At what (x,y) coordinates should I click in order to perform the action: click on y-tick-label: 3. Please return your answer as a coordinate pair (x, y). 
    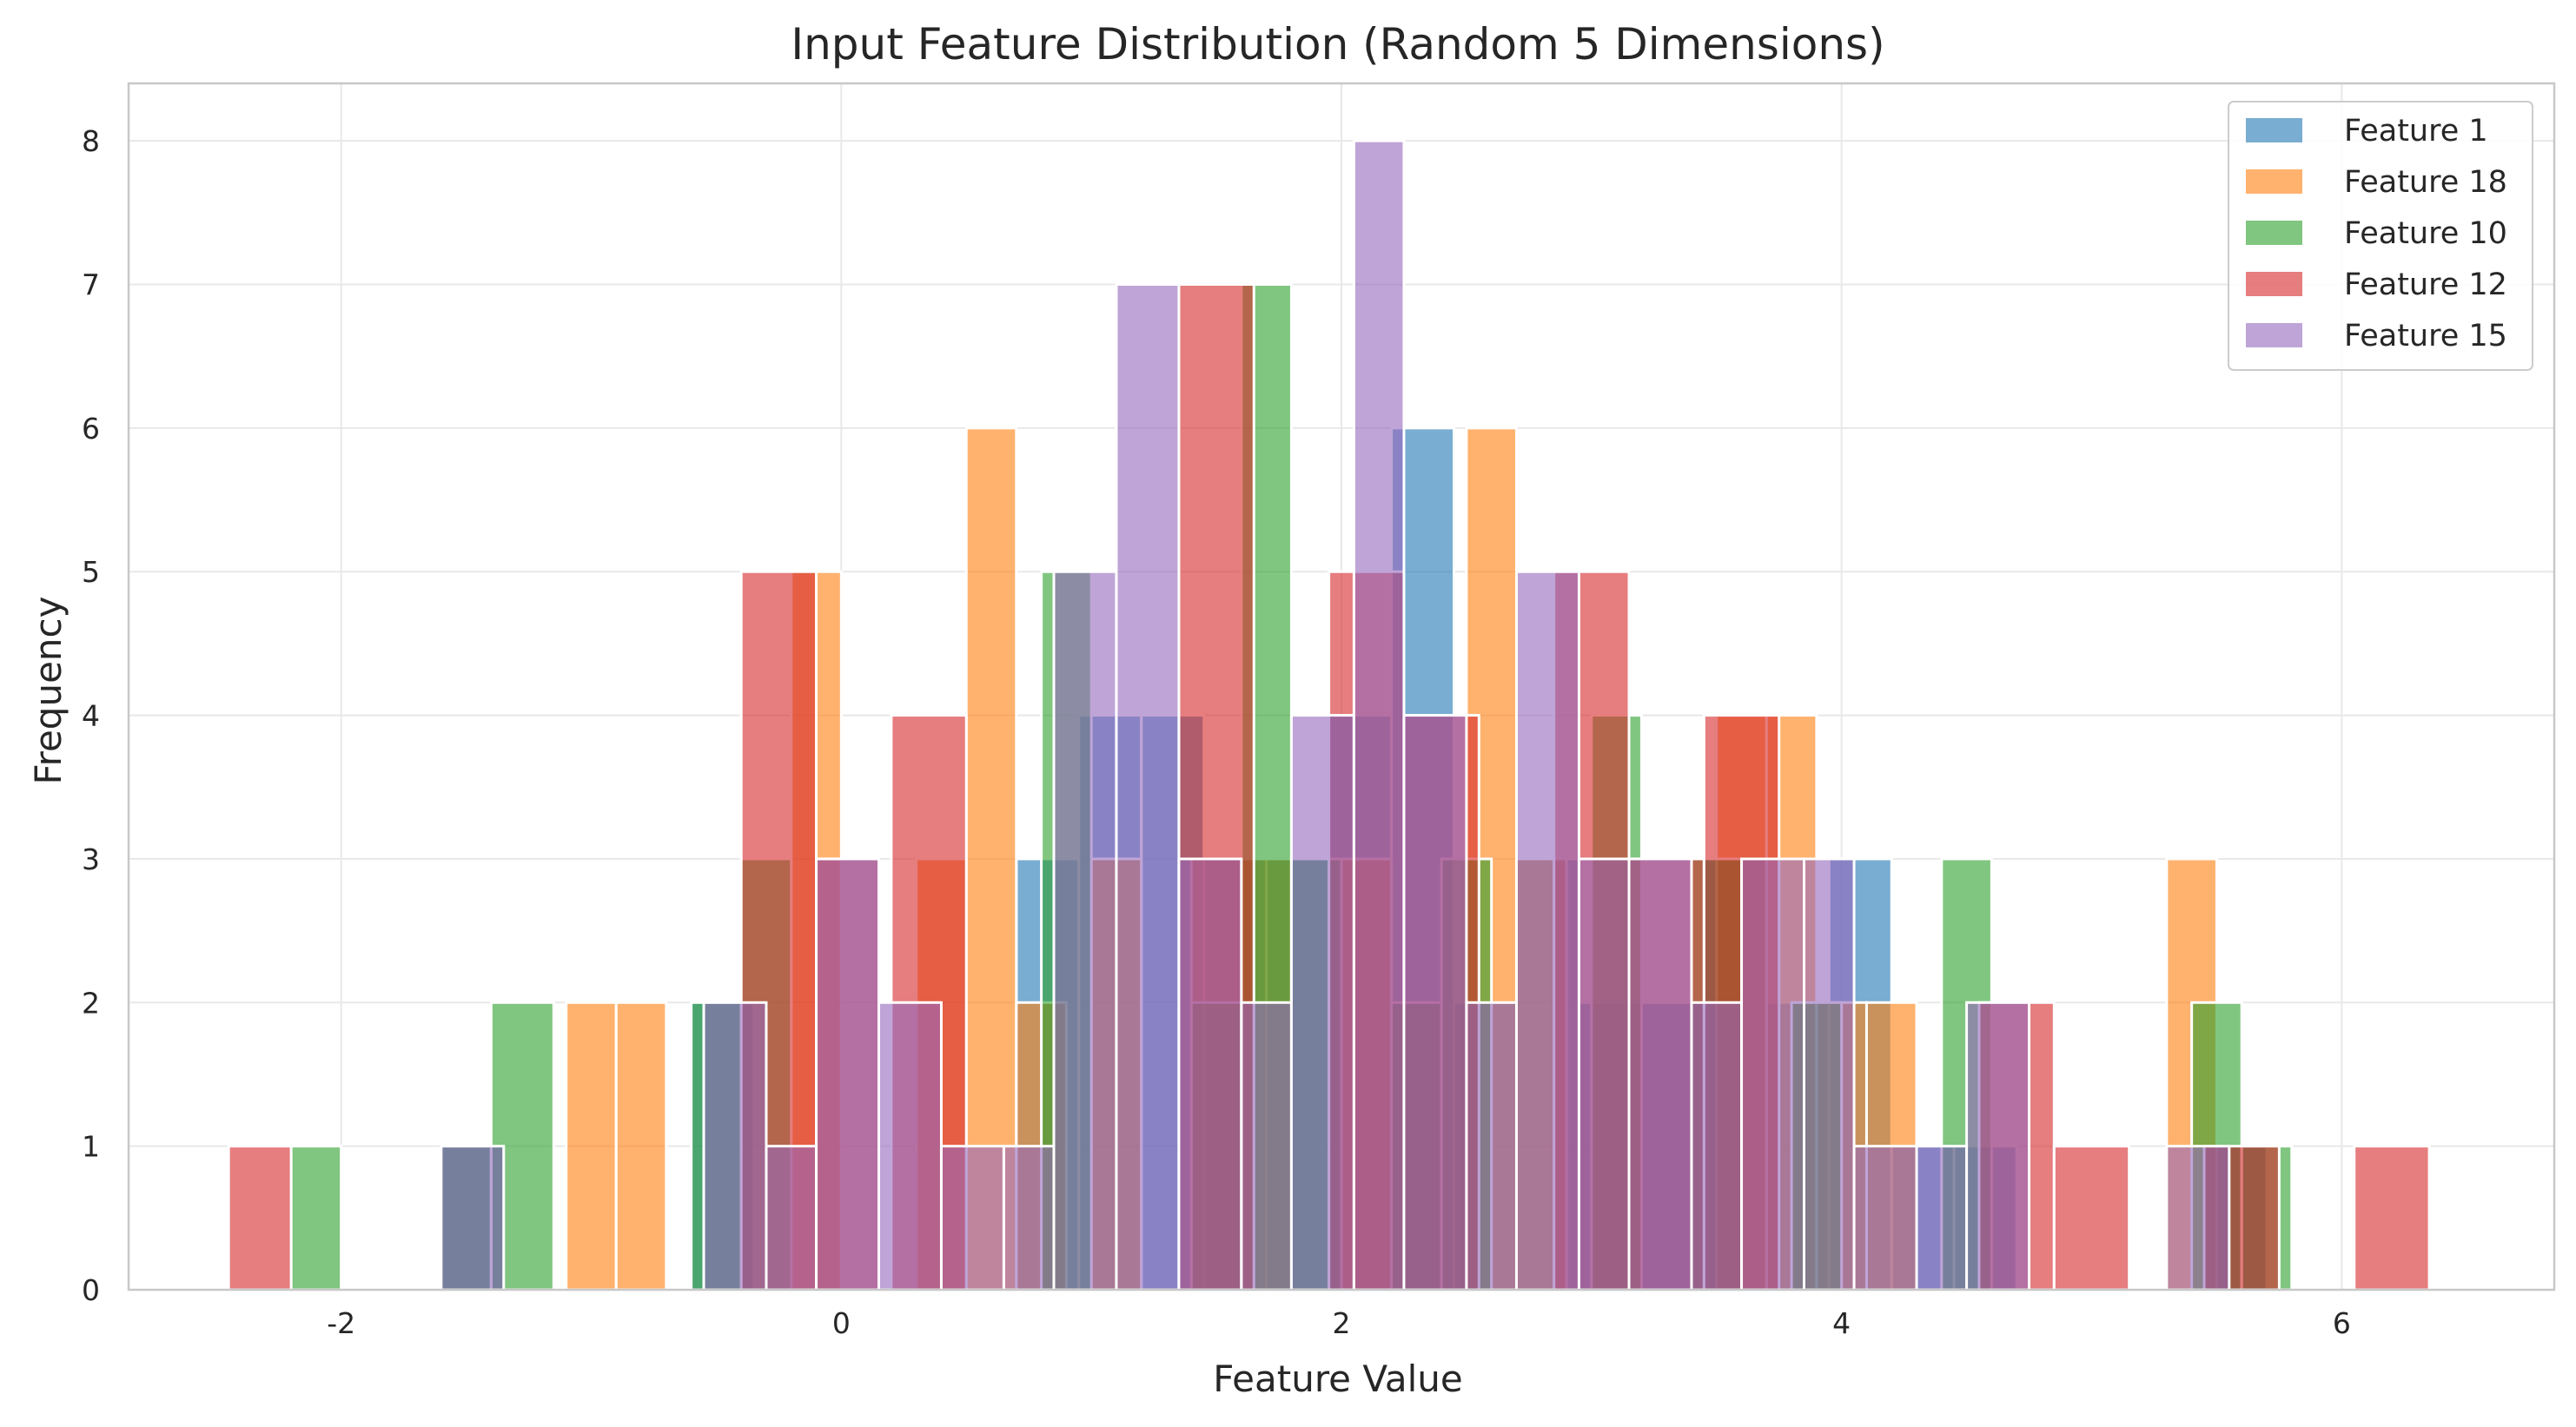
    Looking at the image, I should click on (91, 859).